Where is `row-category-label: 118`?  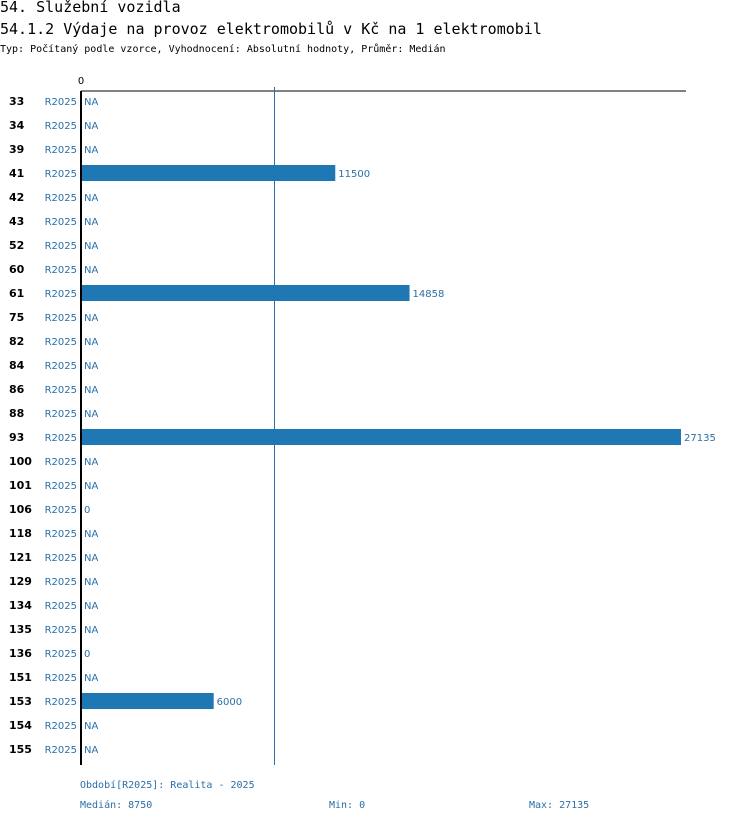
row-category-label: 118 is located at coordinates (20, 533).